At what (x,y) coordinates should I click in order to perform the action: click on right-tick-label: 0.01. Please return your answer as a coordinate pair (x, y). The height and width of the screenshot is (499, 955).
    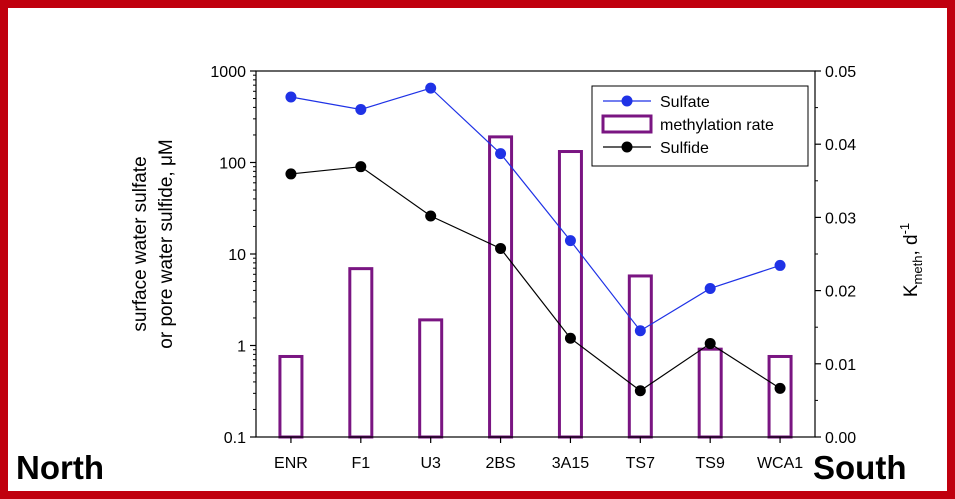
    Looking at the image, I should click on (840, 365).